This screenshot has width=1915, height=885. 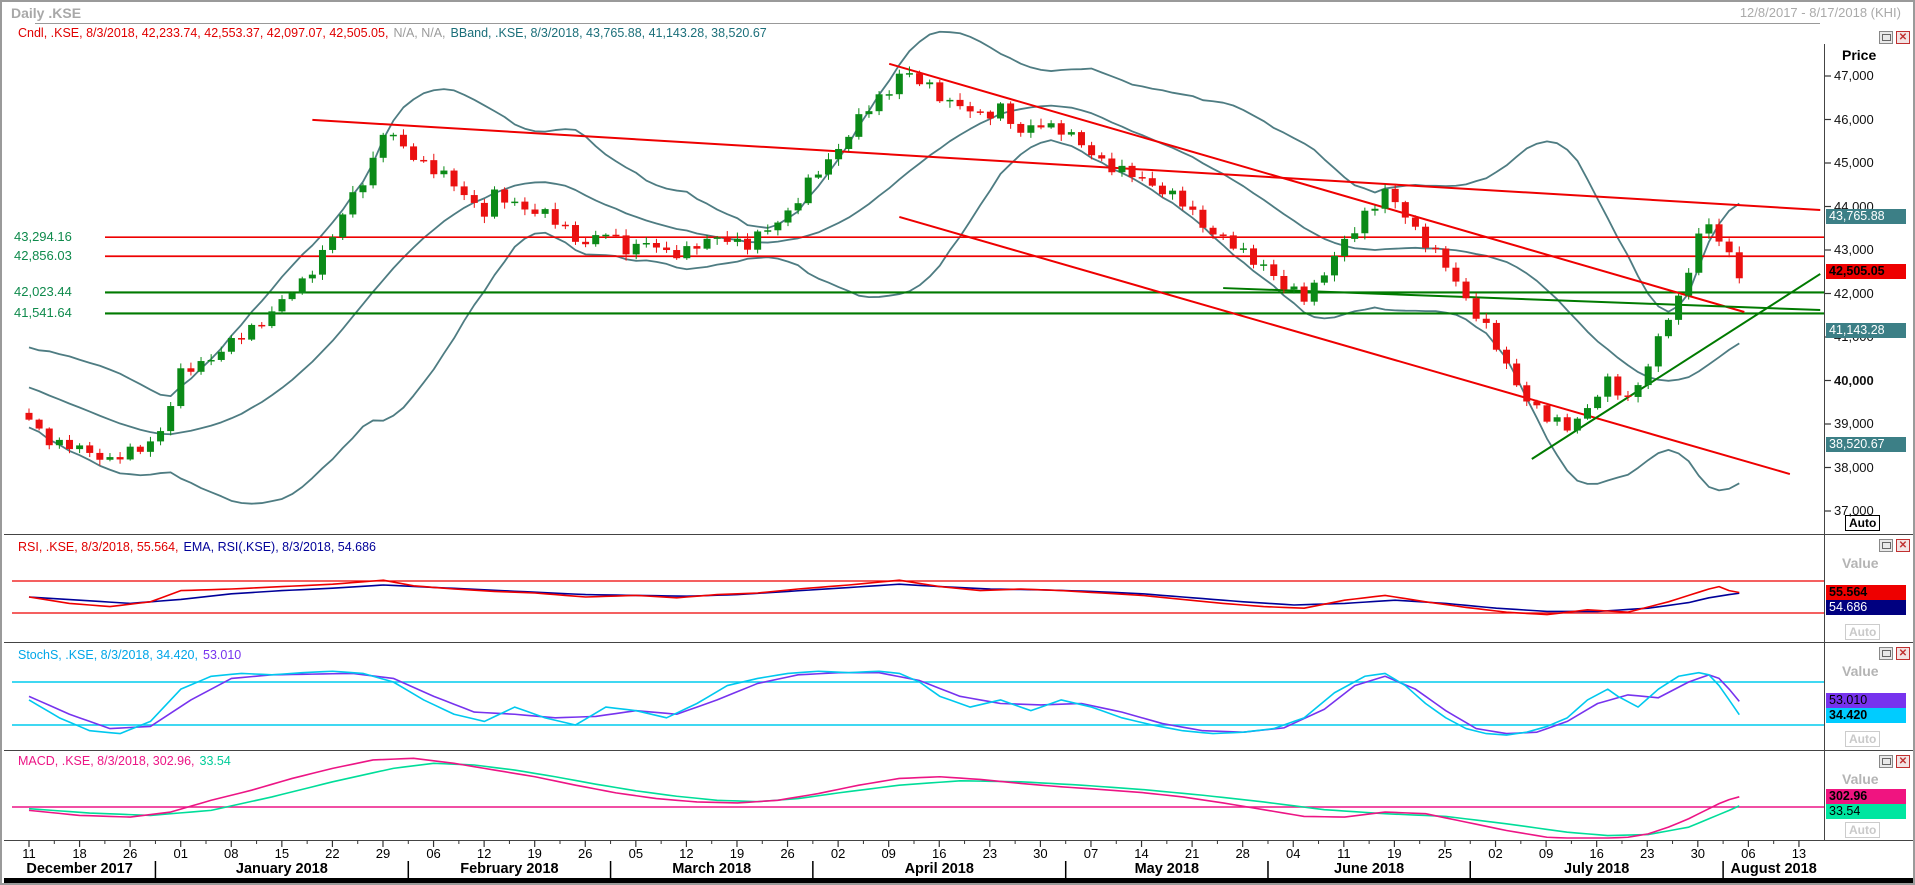 What do you see at coordinates (79, 869) in the screenshot?
I see `x-axis-month-label: December 2017` at bounding box center [79, 869].